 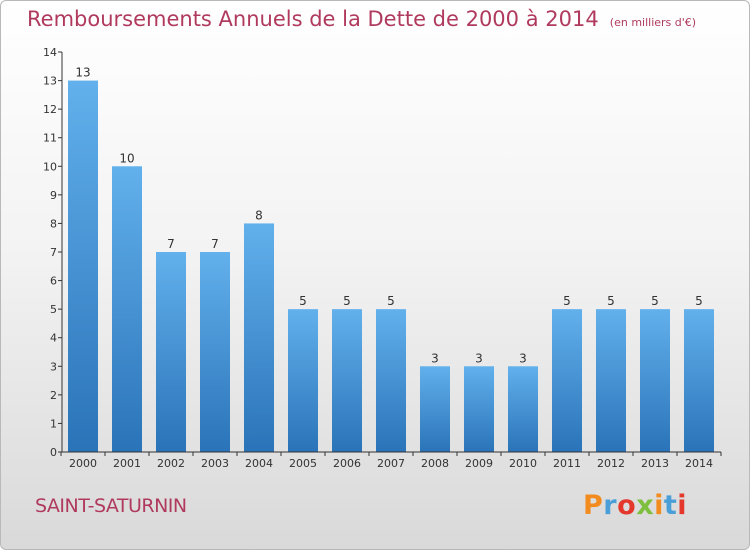 What do you see at coordinates (215, 244) in the screenshot?
I see `data-label-2003: 7` at bounding box center [215, 244].